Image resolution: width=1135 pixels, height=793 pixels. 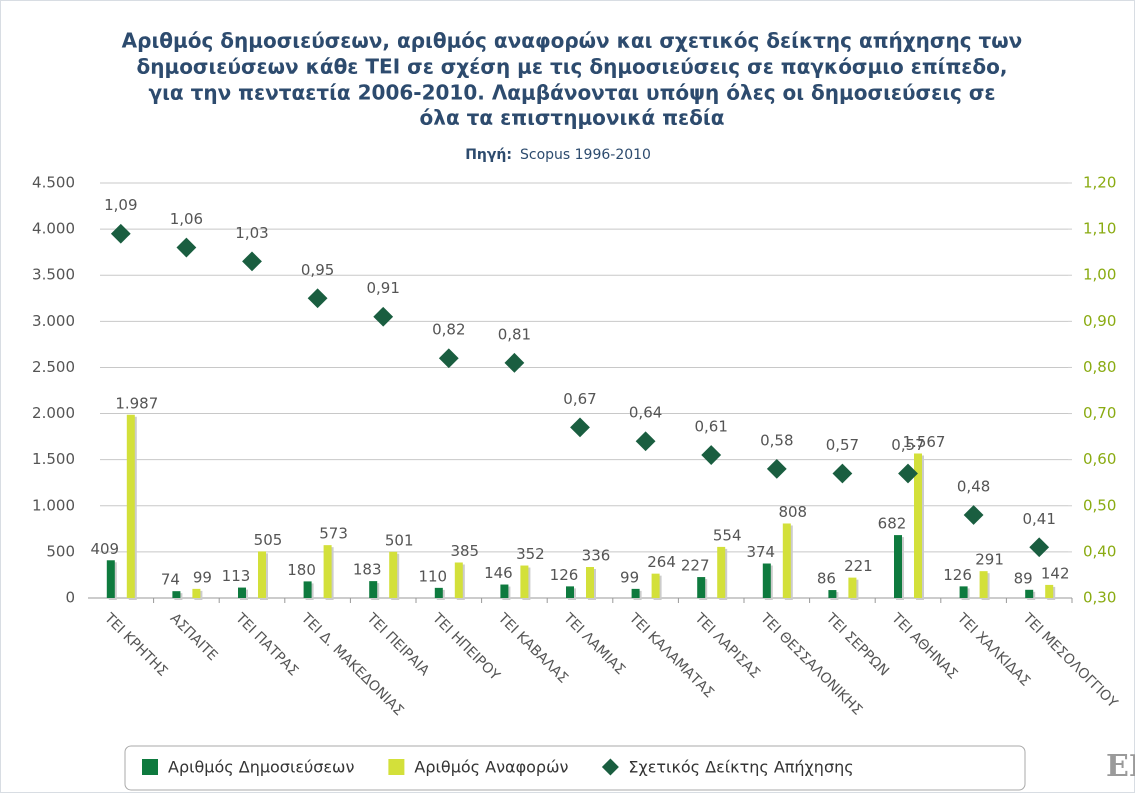 What do you see at coordinates (53, 413) in the screenshot?
I see `y-tick-label: 2.000` at bounding box center [53, 413].